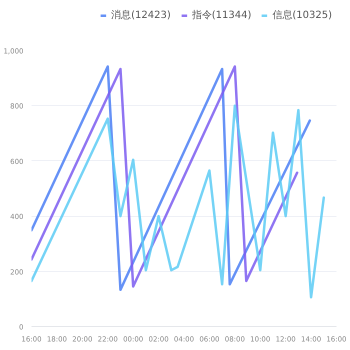 The width and height of the screenshot is (350, 350). I want to click on legend-label: 指令(11344), so click(222, 15).